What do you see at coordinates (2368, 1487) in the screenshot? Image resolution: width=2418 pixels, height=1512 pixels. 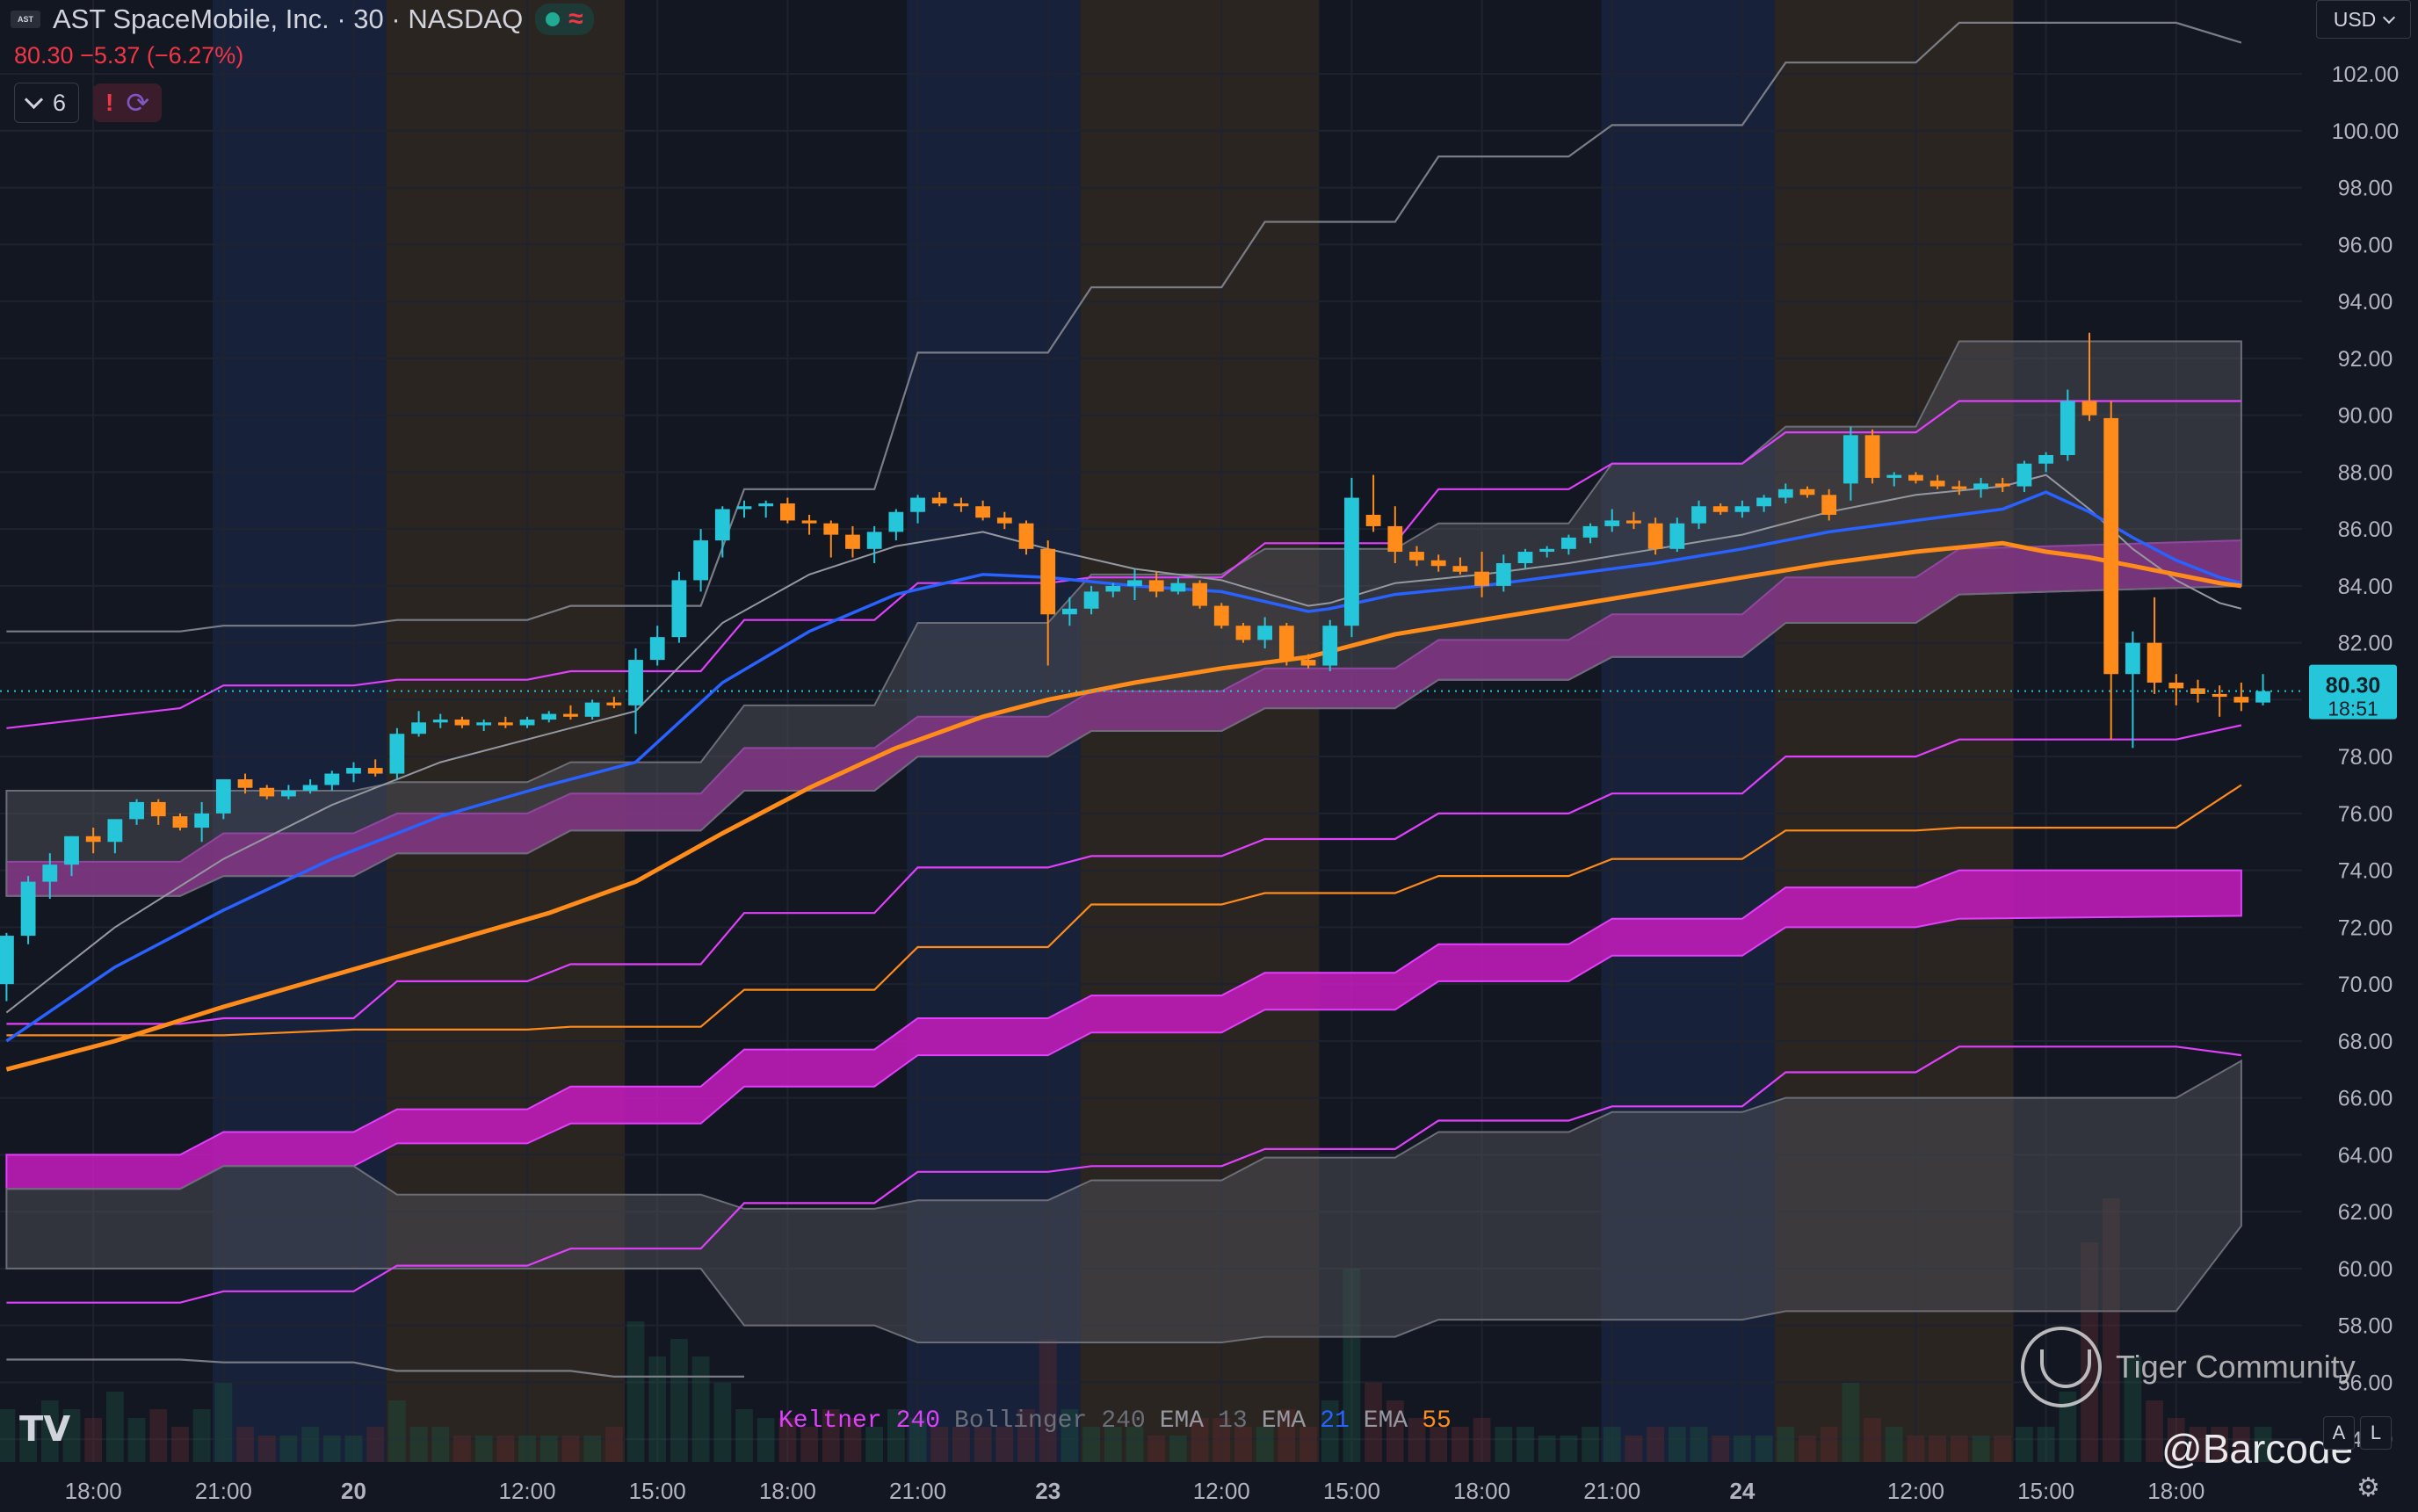 I see `settings-gear-icon: ⚙` at bounding box center [2368, 1487].